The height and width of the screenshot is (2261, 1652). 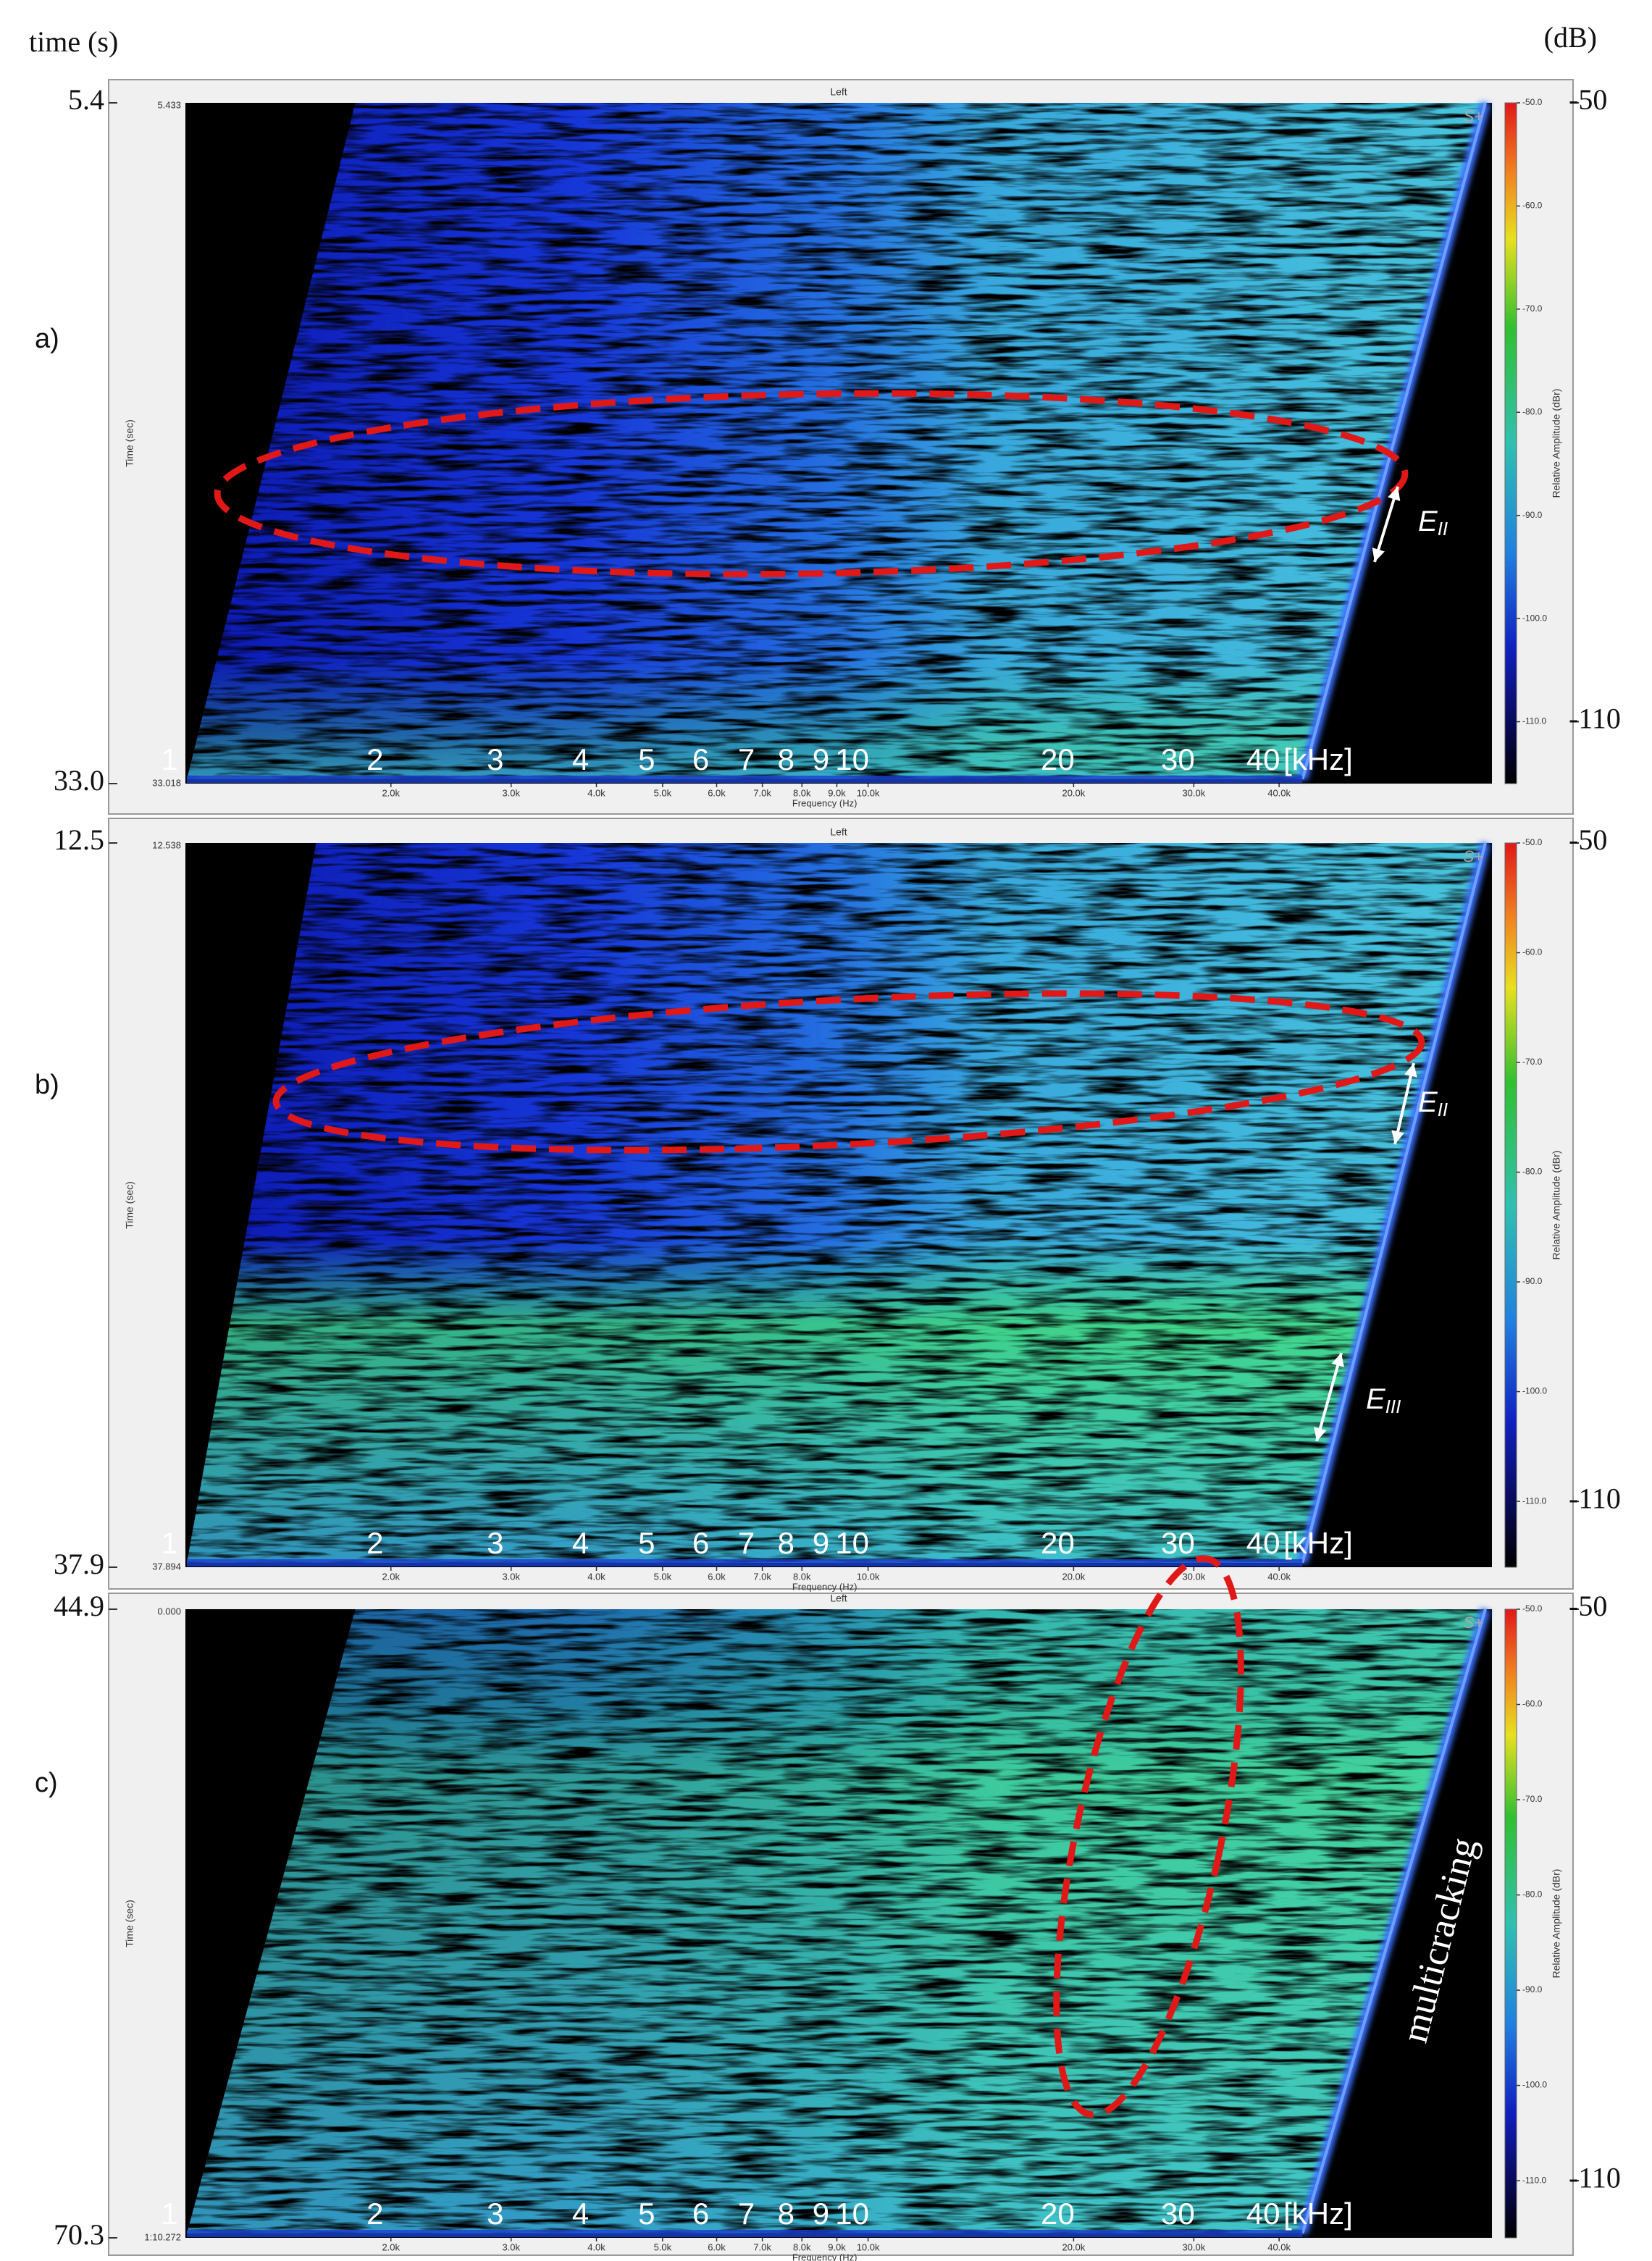 I want to click on x-tick-label: 6.0k, so click(x=717, y=792).